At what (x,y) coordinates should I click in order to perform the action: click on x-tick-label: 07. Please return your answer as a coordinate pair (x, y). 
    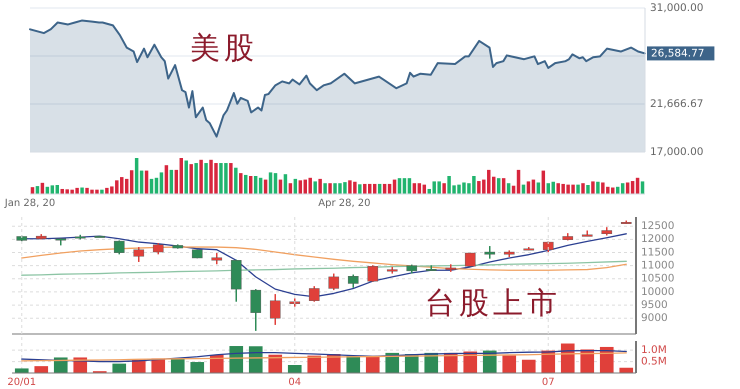
    Looking at the image, I should click on (548, 382).